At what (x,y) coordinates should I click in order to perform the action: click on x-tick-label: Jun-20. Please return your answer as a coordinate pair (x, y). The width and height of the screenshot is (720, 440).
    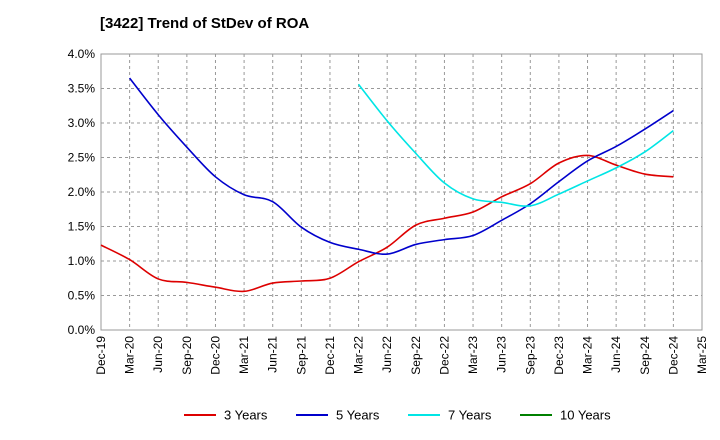
    Looking at the image, I should click on (158, 354).